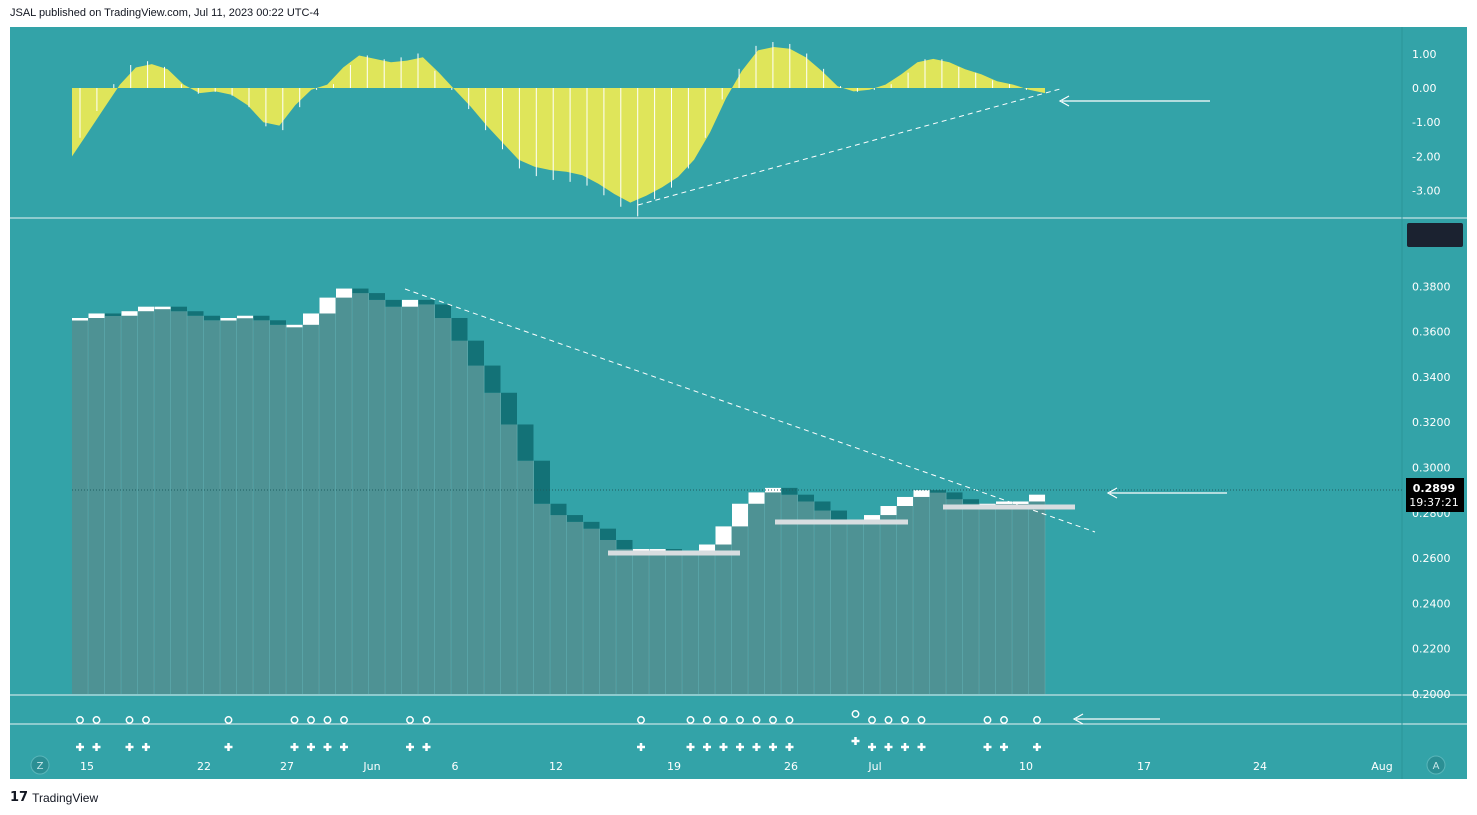 Image resolution: width=1477 pixels, height=815 pixels. Describe the element at coordinates (1431, 649) in the screenshot. I see `price-tick-label: 0.2200` at that location.